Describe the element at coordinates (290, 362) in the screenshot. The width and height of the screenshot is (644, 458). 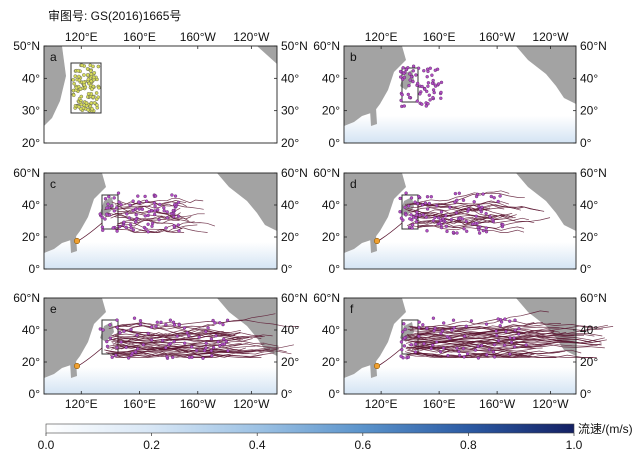
I see `lat-tick-label-right: 20°` at that location.